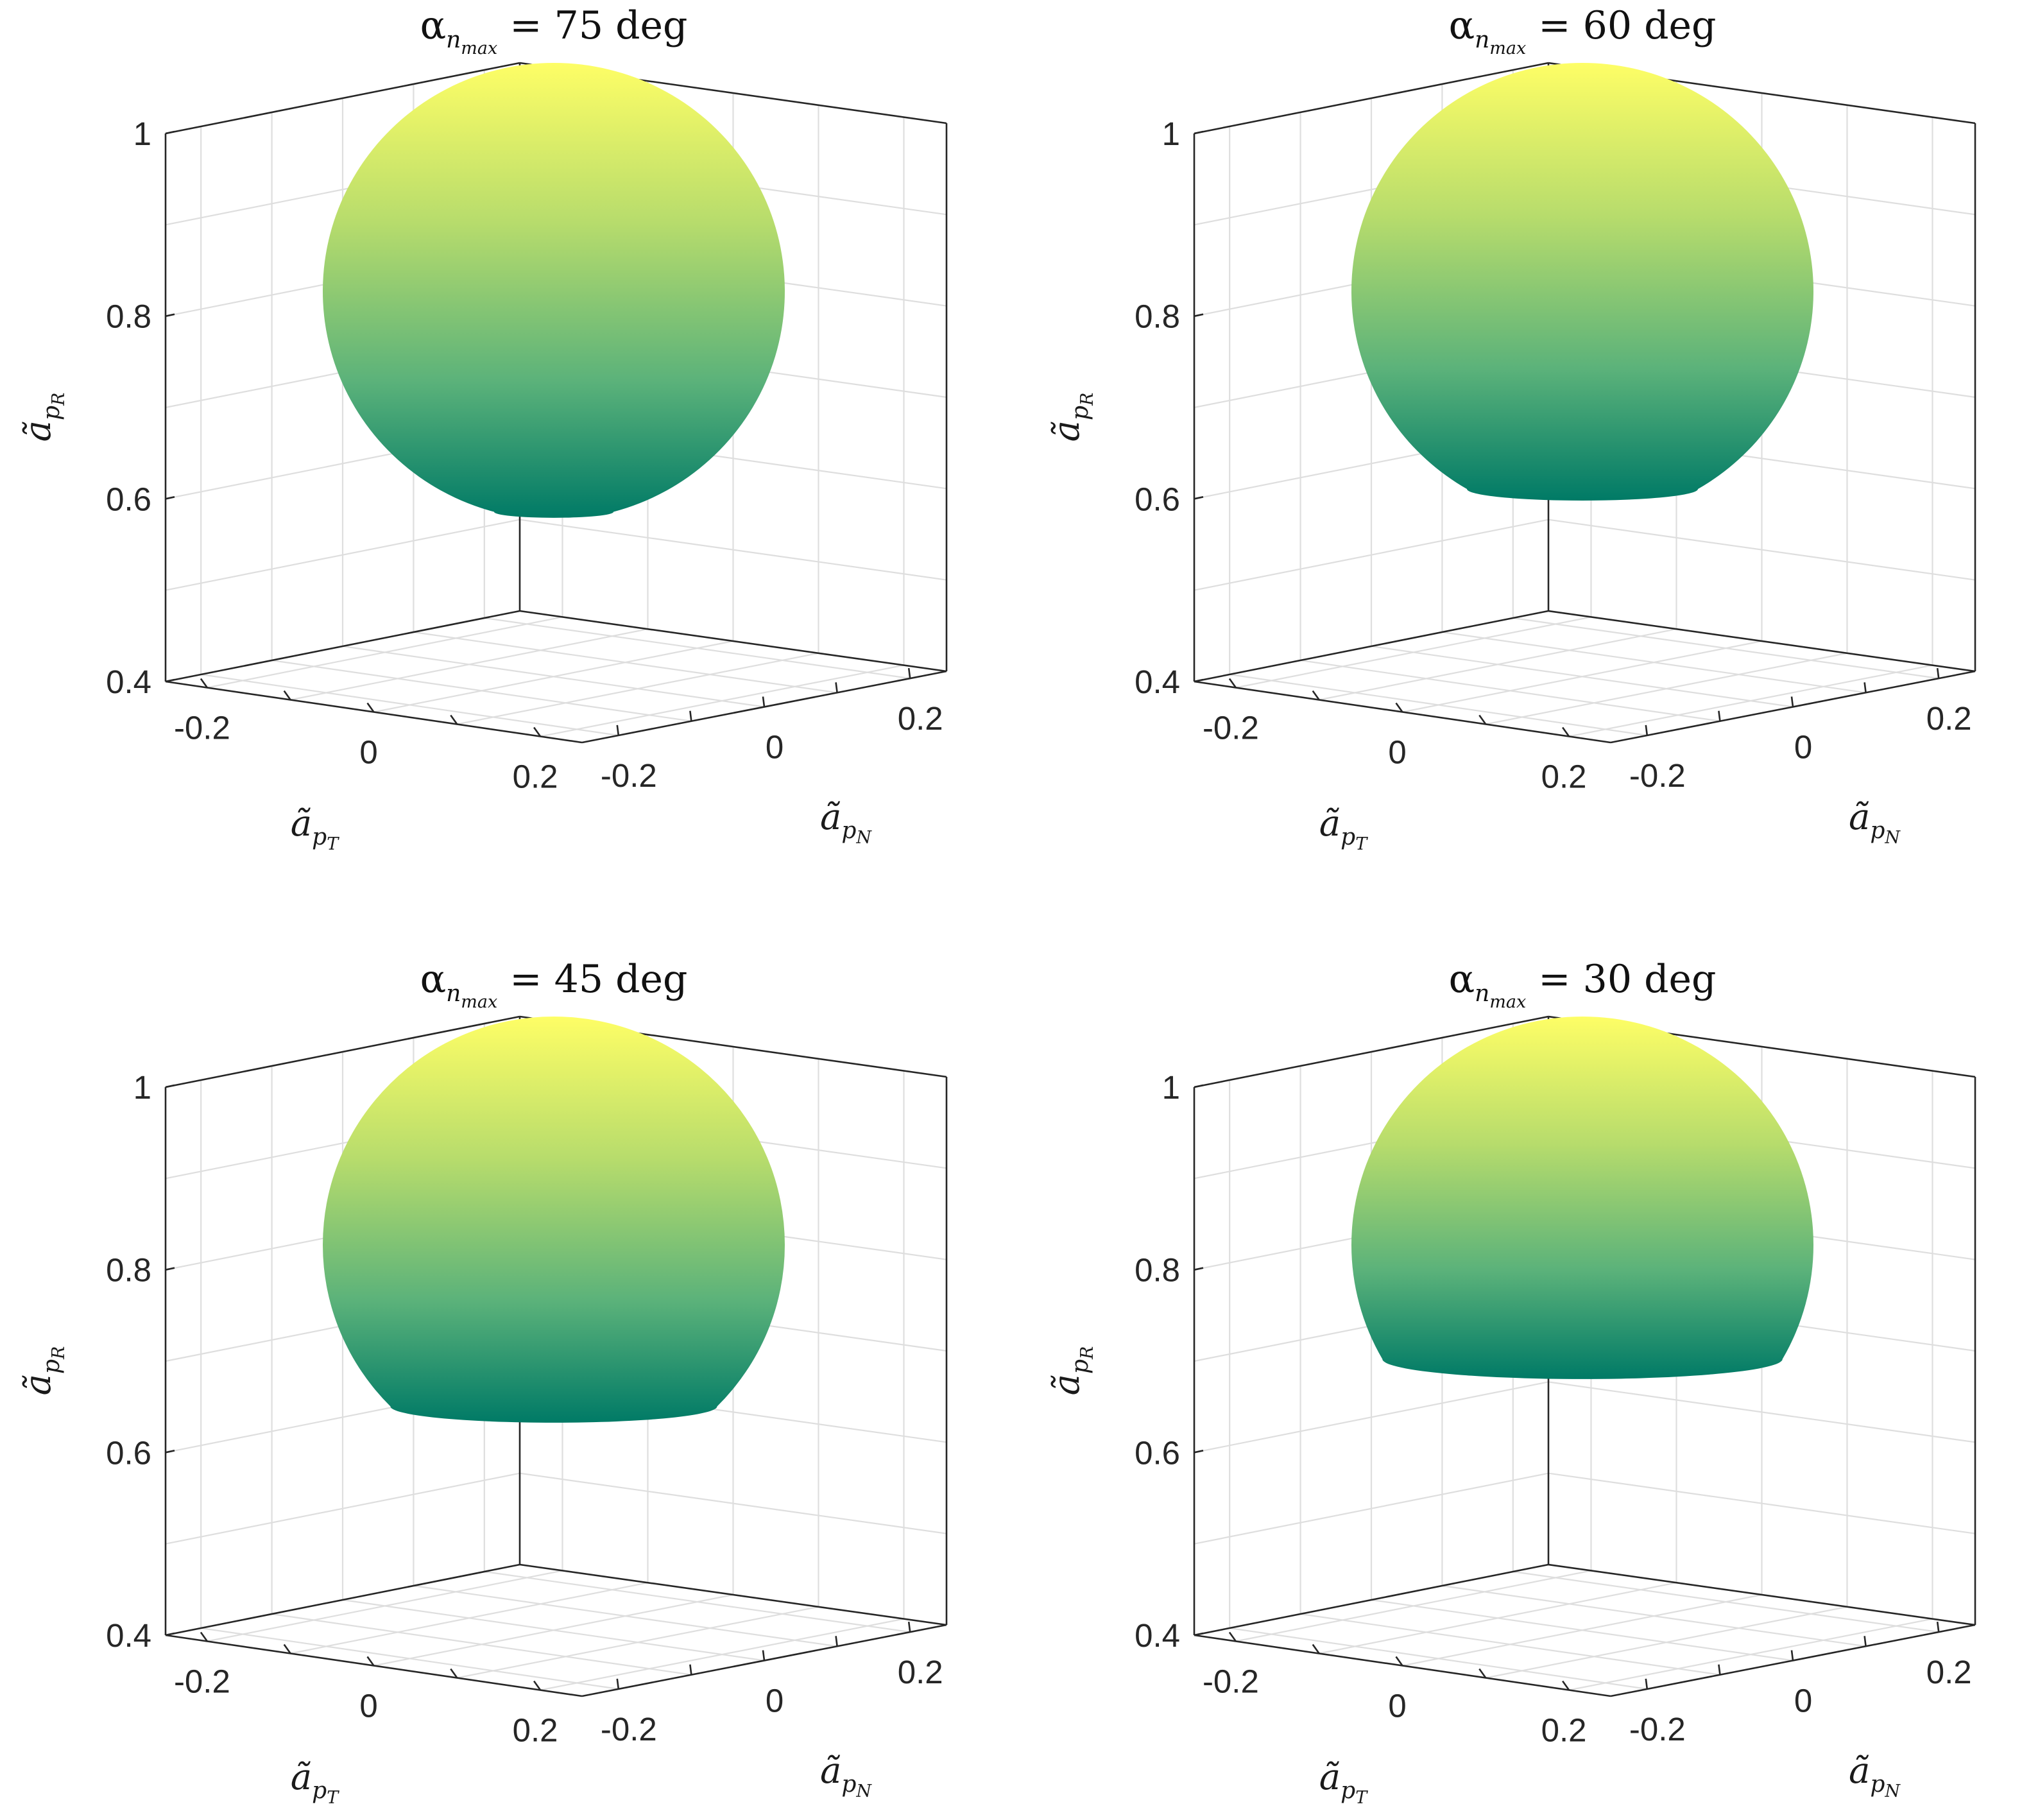  I want to click on x-tick-label: 0.2, so click(536, 777).